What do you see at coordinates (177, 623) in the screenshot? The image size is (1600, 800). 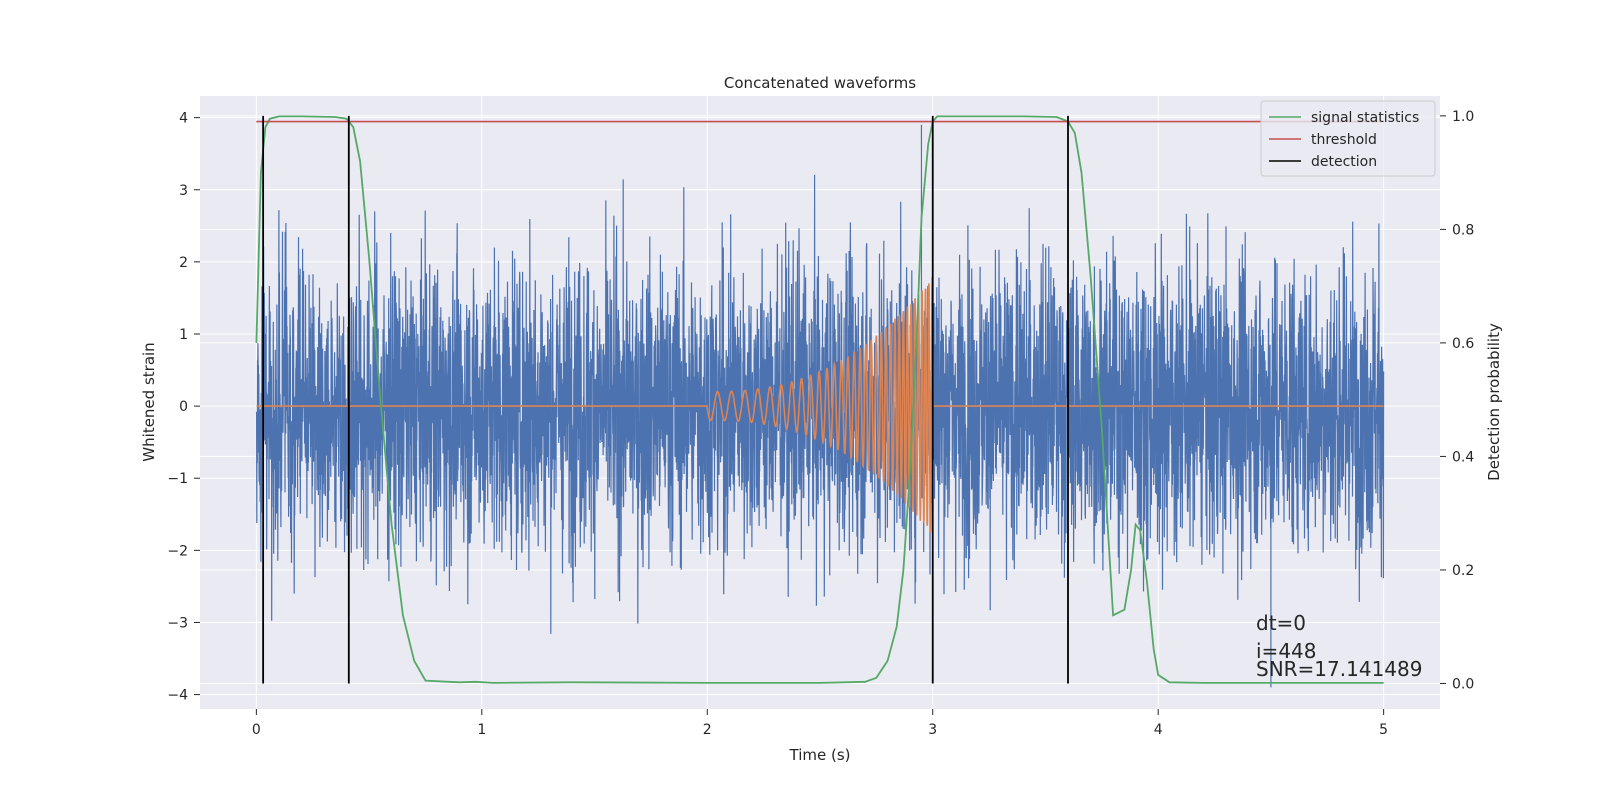 I see `y-tick-label: −3` at bounding box center [177, 623].